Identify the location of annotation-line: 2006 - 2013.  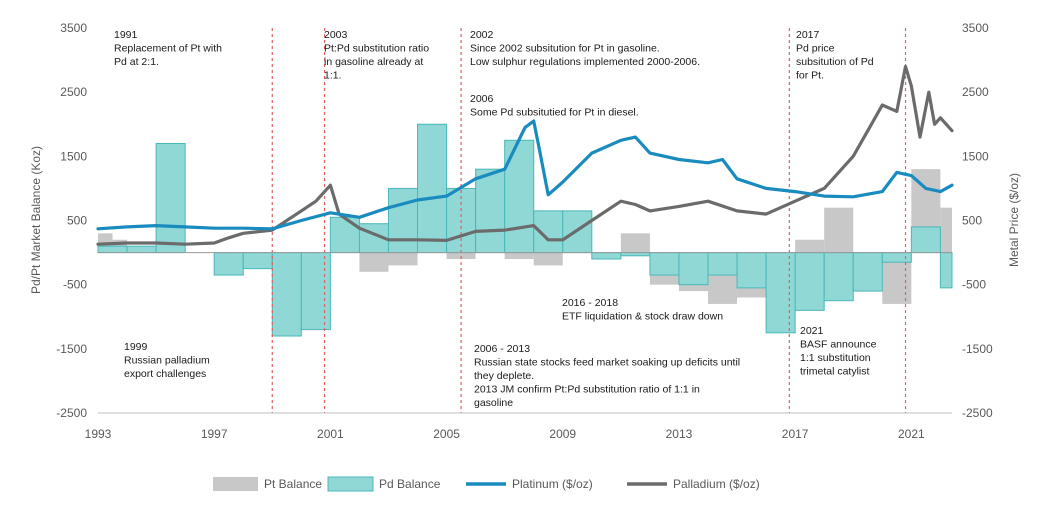
(502, 349).